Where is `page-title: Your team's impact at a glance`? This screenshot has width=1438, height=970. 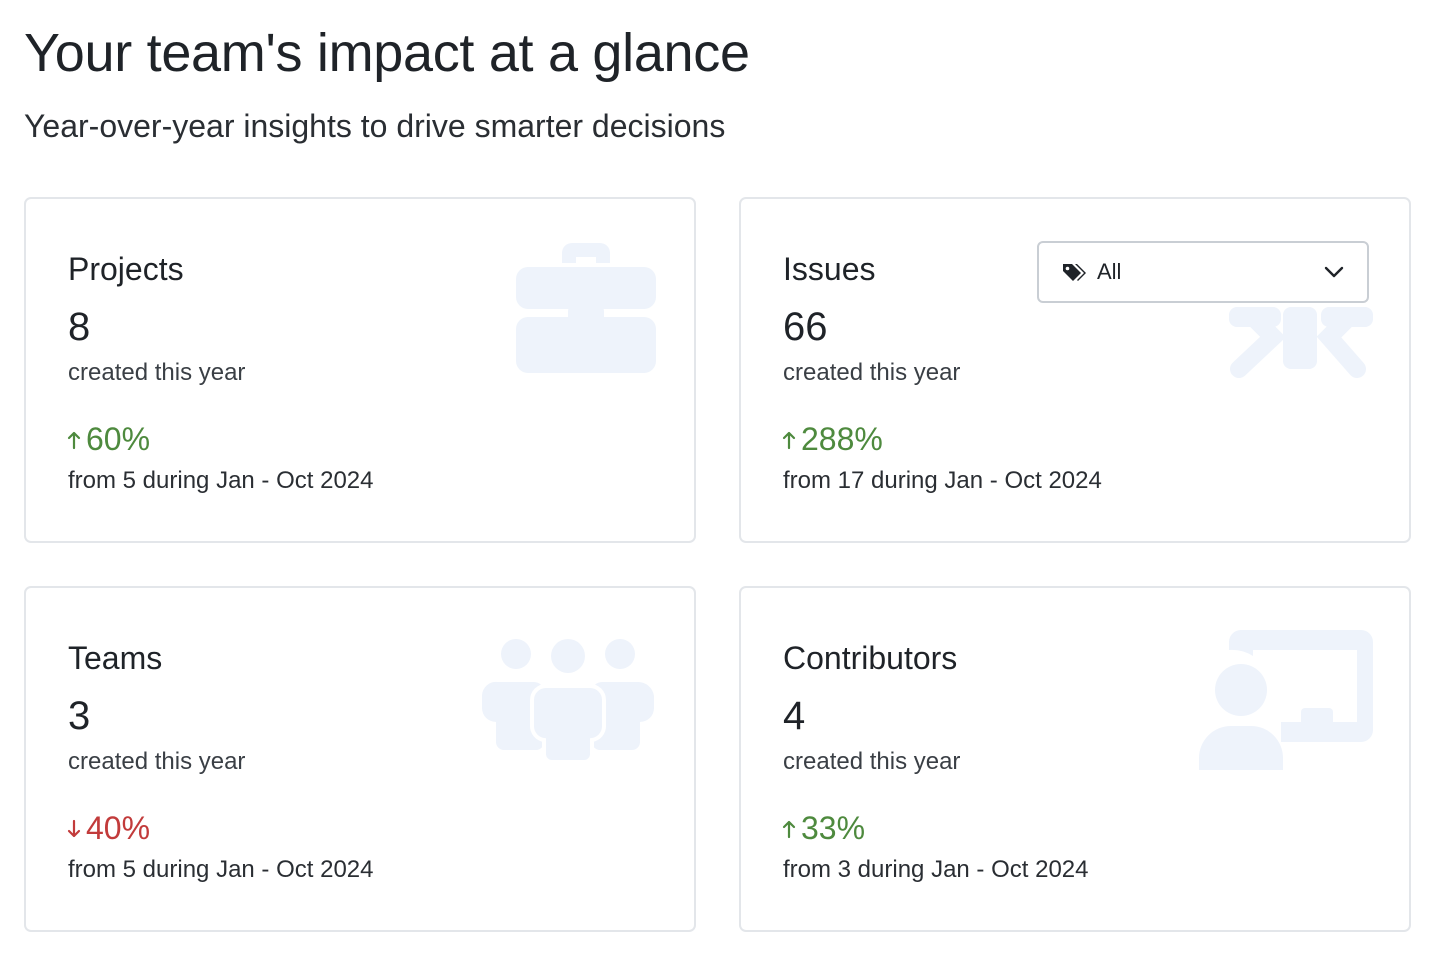 page-title: Your team's impact at a glance is located at coordinates (387, 53).